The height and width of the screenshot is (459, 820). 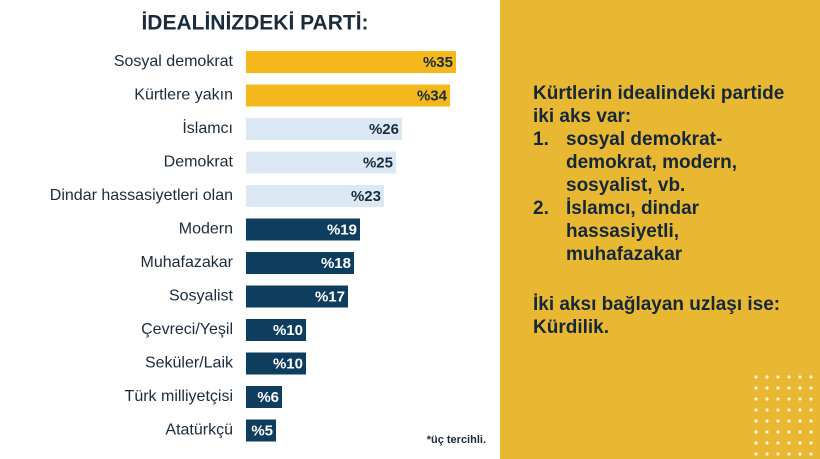 What do you see at coordinates (366, 196) in the screenshot?
I see `value-label: %23` at bounding box center [366, 196].